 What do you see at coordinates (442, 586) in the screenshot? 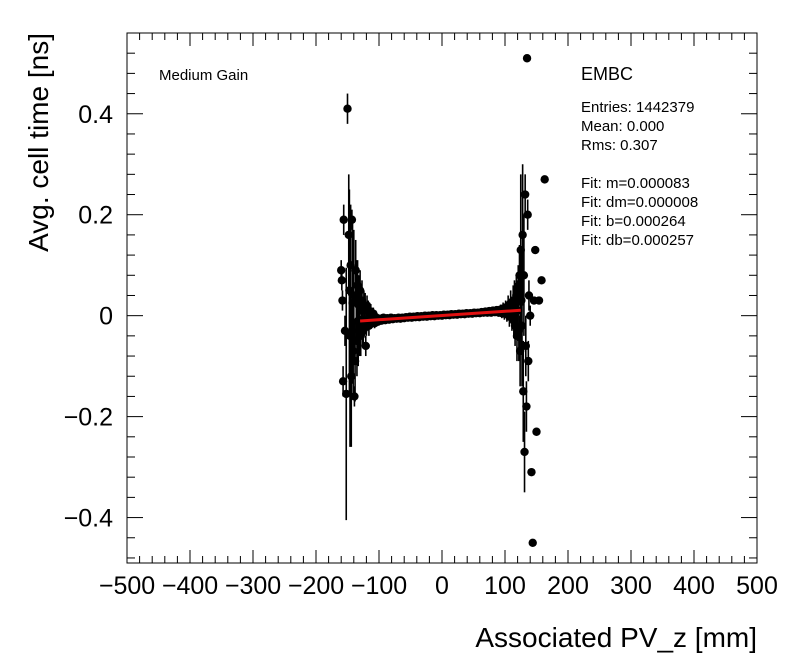
I see `x-tick-label: 0` at bounding box center [442, 586].